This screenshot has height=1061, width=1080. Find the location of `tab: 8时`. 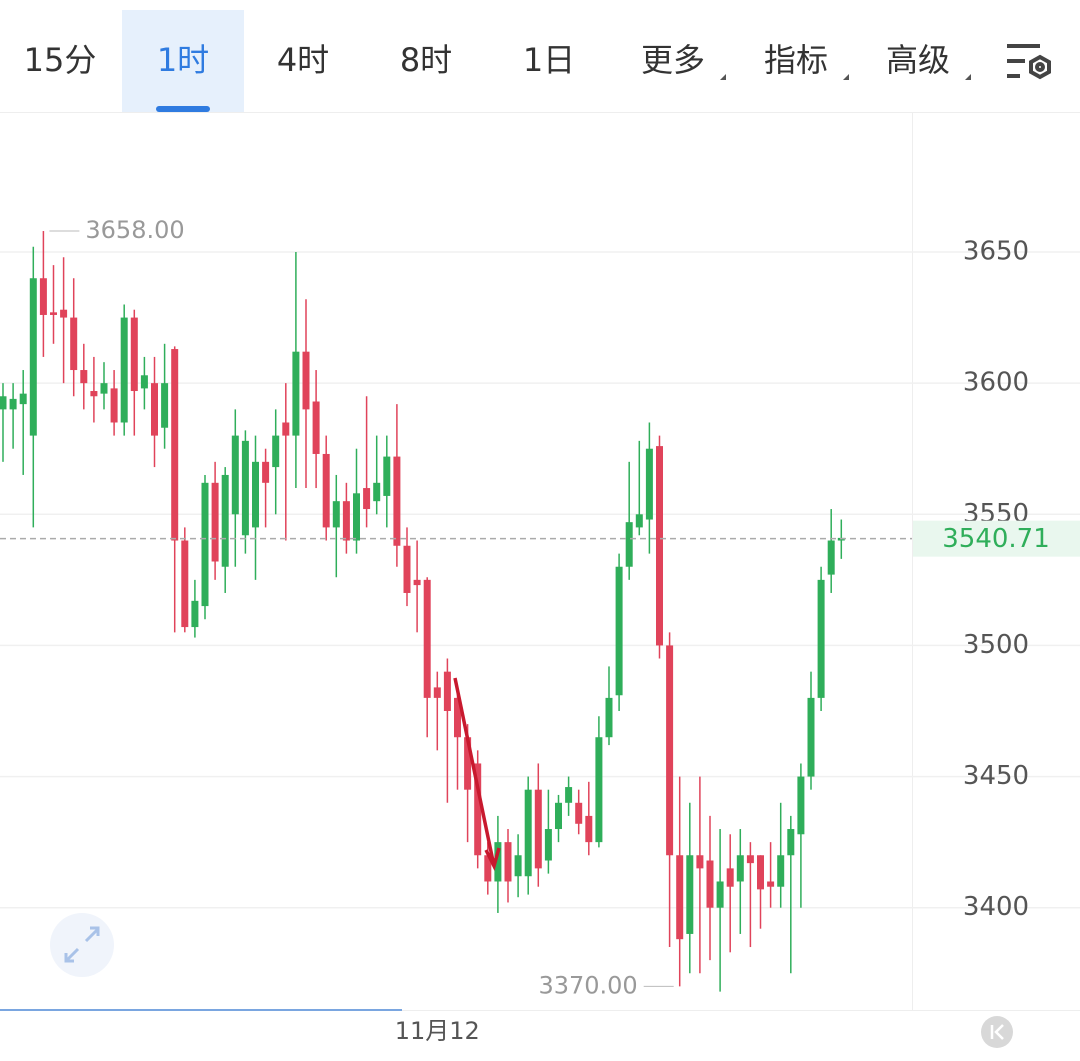

tab: 8时 is located at coordinates (426, 60).